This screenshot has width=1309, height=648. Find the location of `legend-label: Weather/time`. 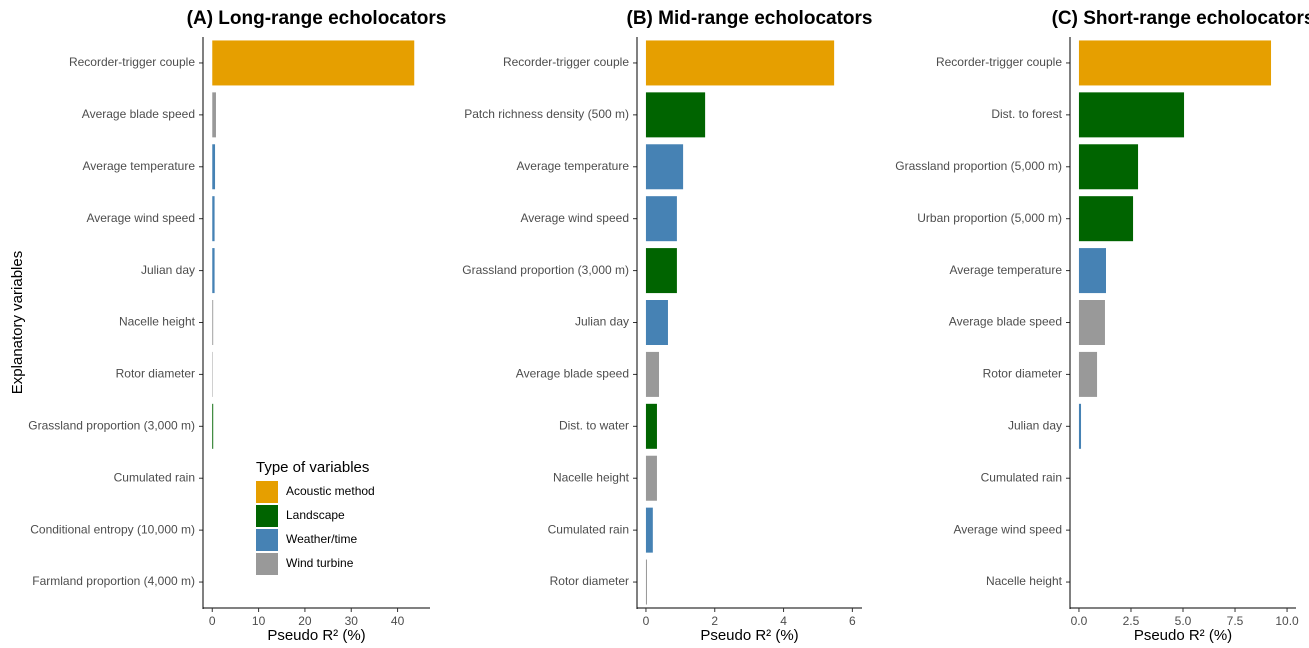

legend-label: Weather/time is located at coordinates (321, 539).